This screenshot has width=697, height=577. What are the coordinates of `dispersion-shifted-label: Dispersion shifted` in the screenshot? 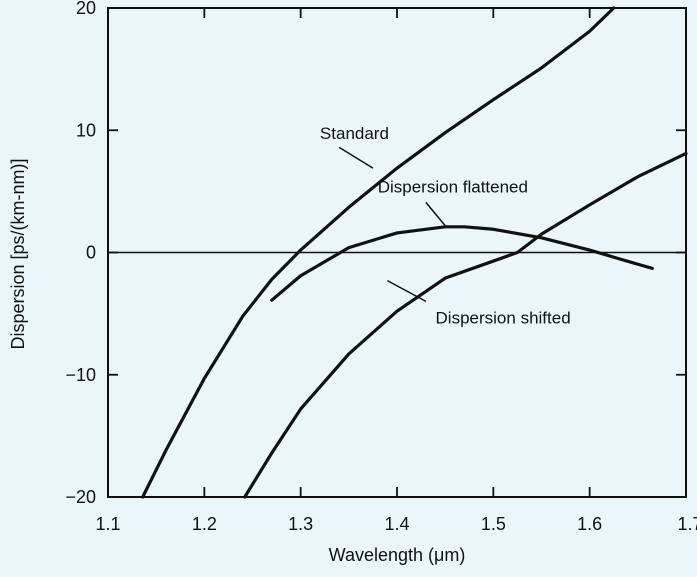 It's located at (503, 317).